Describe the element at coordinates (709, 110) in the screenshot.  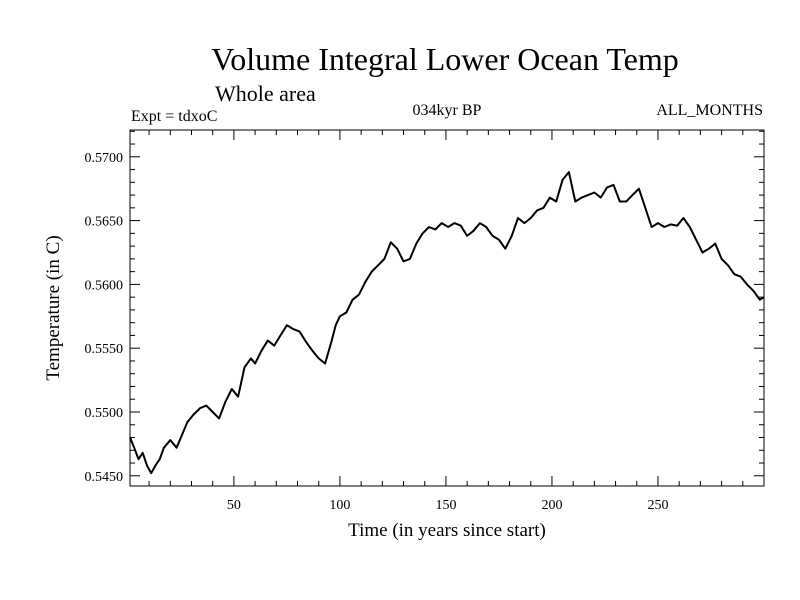
I see `months-label: ALL_MONTHS` at that location.